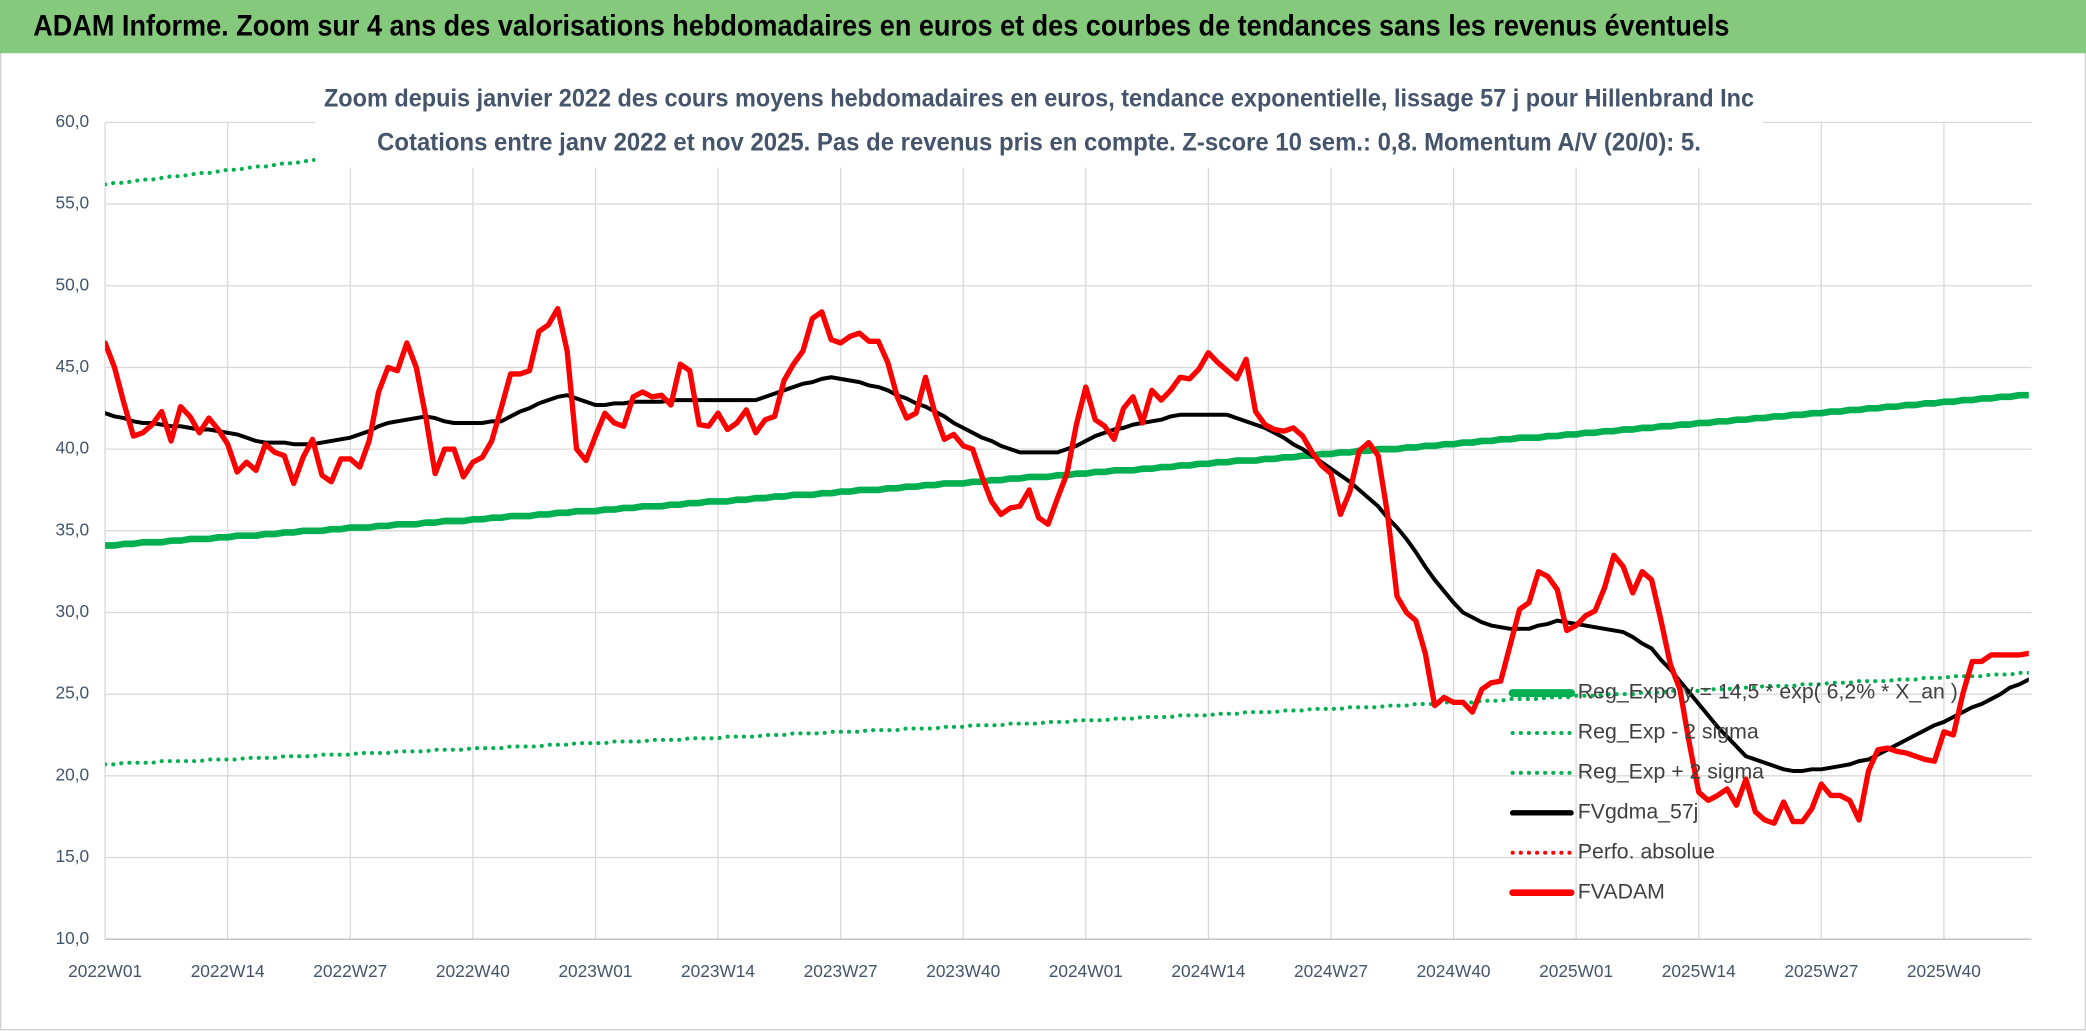 This screenshot has width=2086, height=1031. Describe the element at coordinates (595, 971) in the screenshot. I see `x-tick-label: 2023W01` at that location.